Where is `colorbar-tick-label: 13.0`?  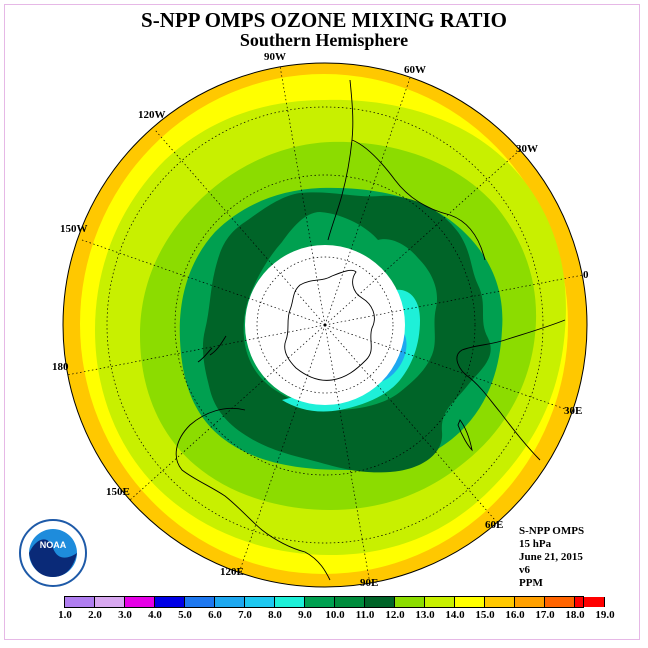 colorbar-tick-label: 13.0 is located at coordinates (425, 615).